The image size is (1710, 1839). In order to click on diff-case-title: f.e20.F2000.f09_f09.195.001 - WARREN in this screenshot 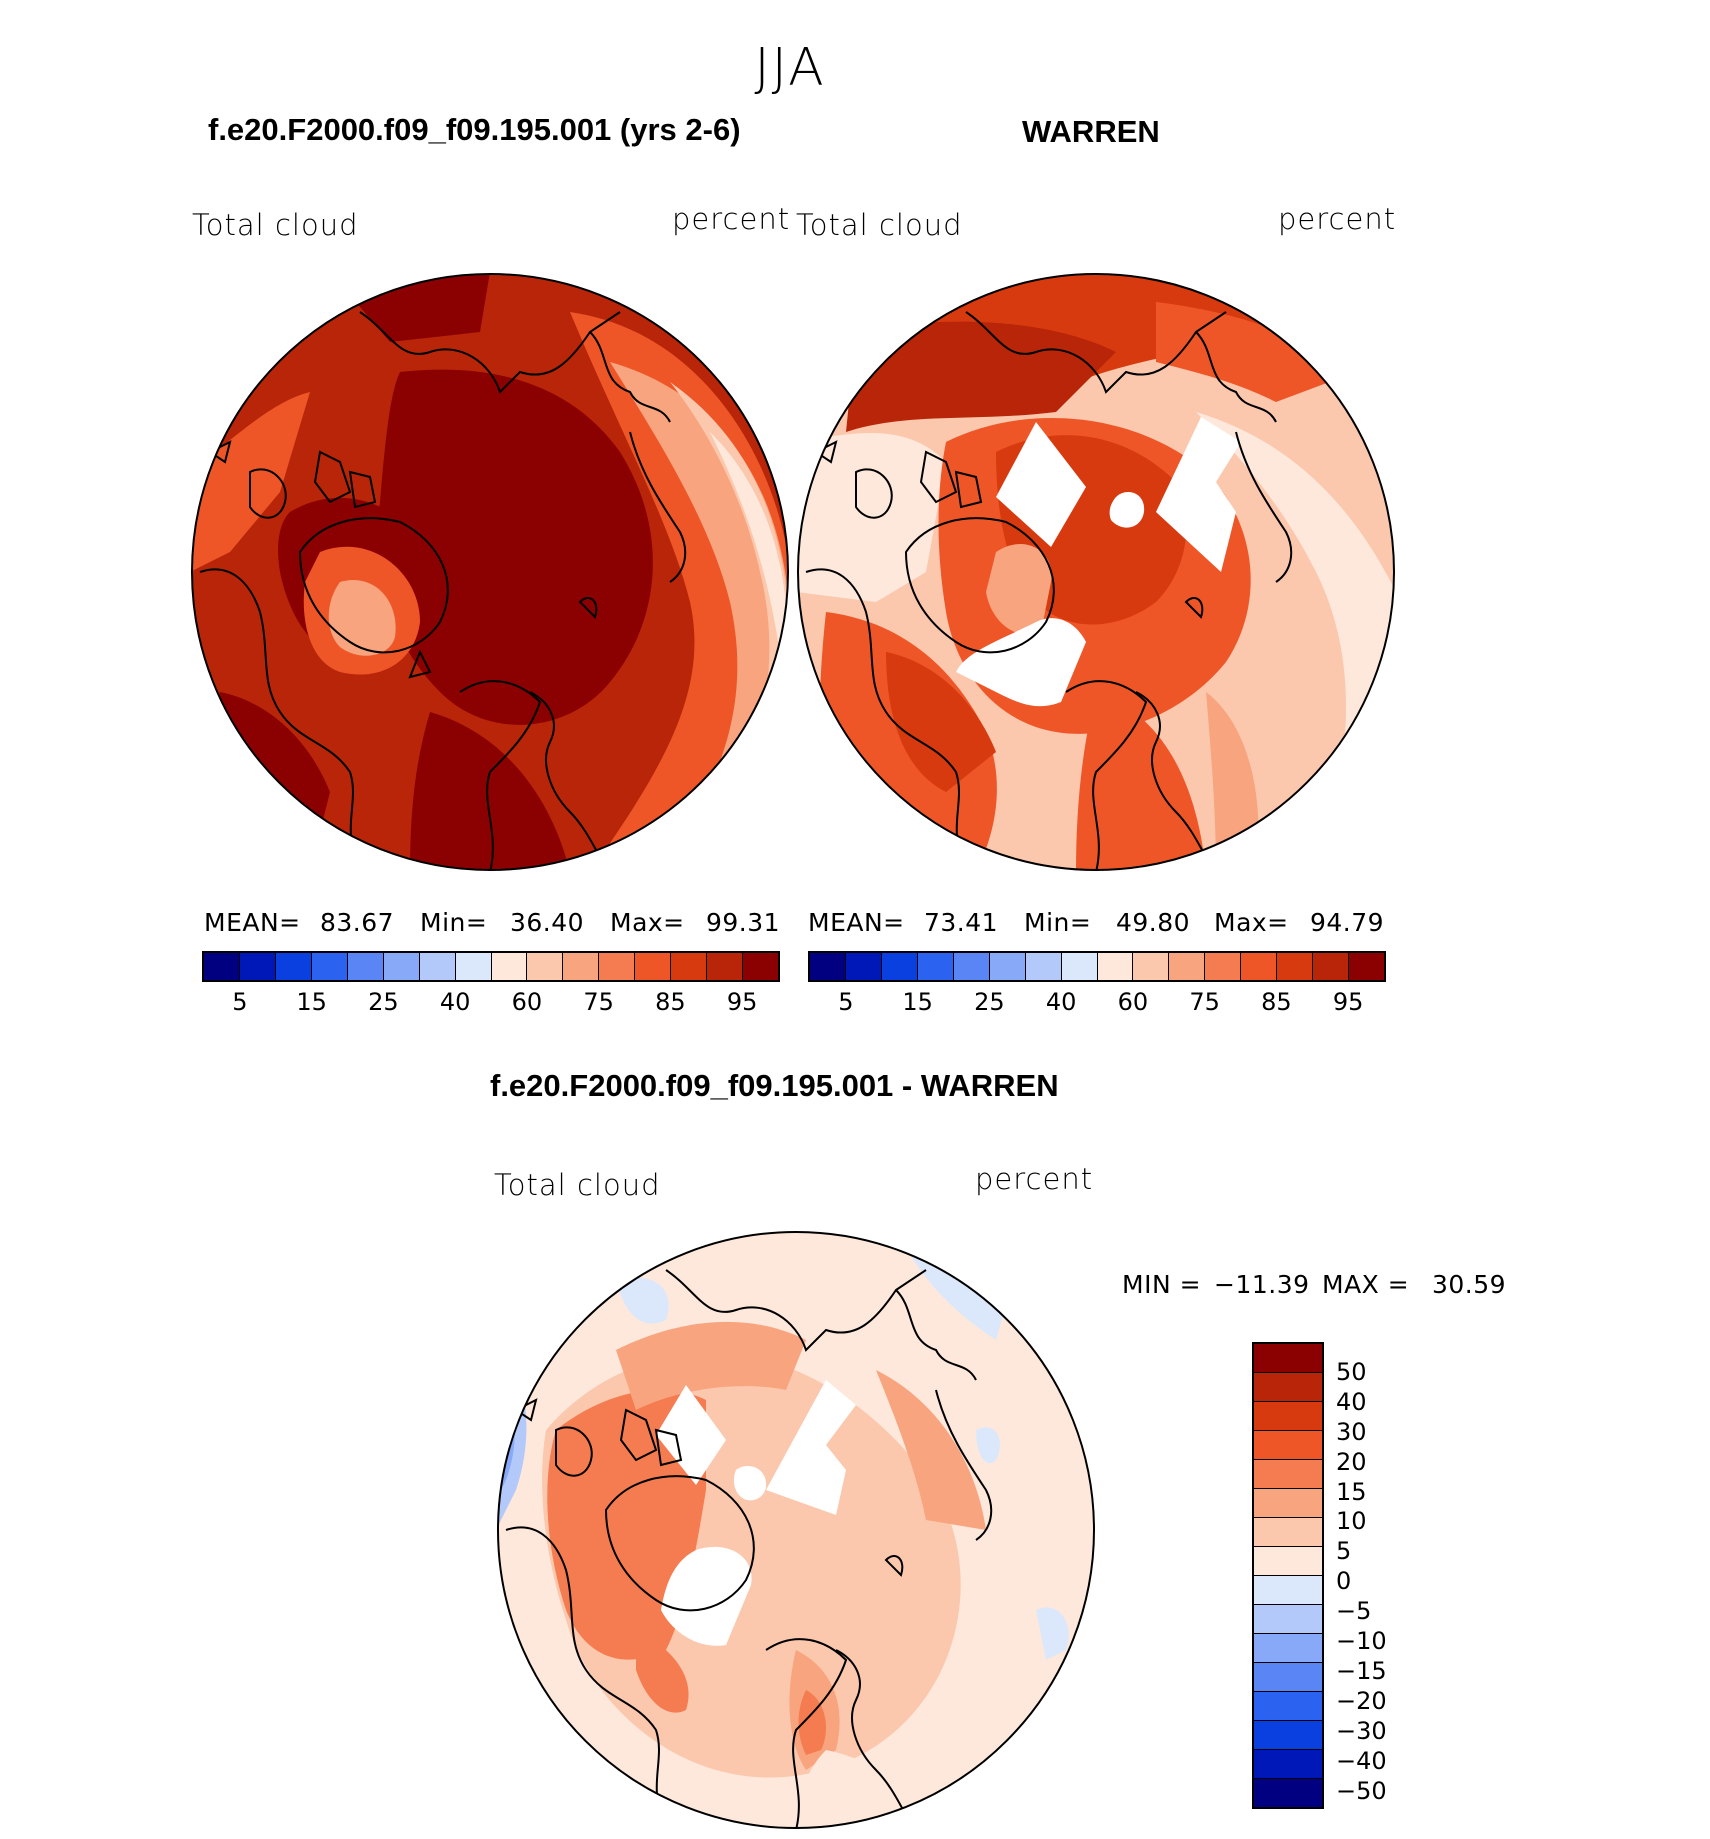, I will do `click(774, 1085)`.